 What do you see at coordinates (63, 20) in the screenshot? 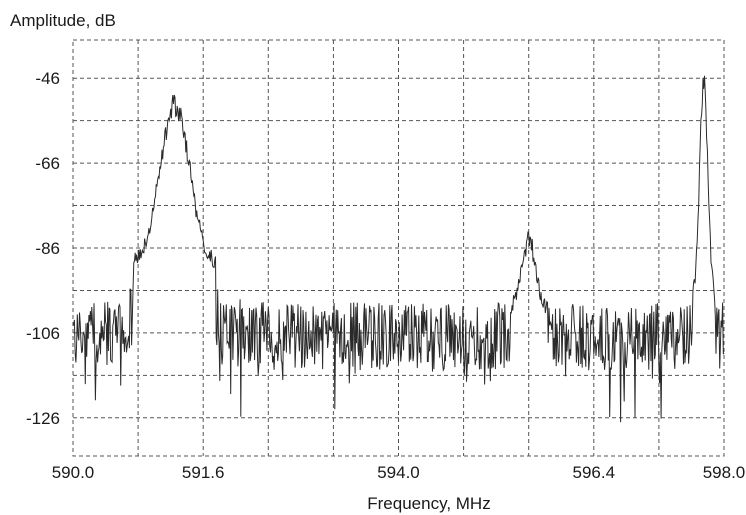
I see `y-axis-label: Amplitude, dB` at bounding box center [63, 20].